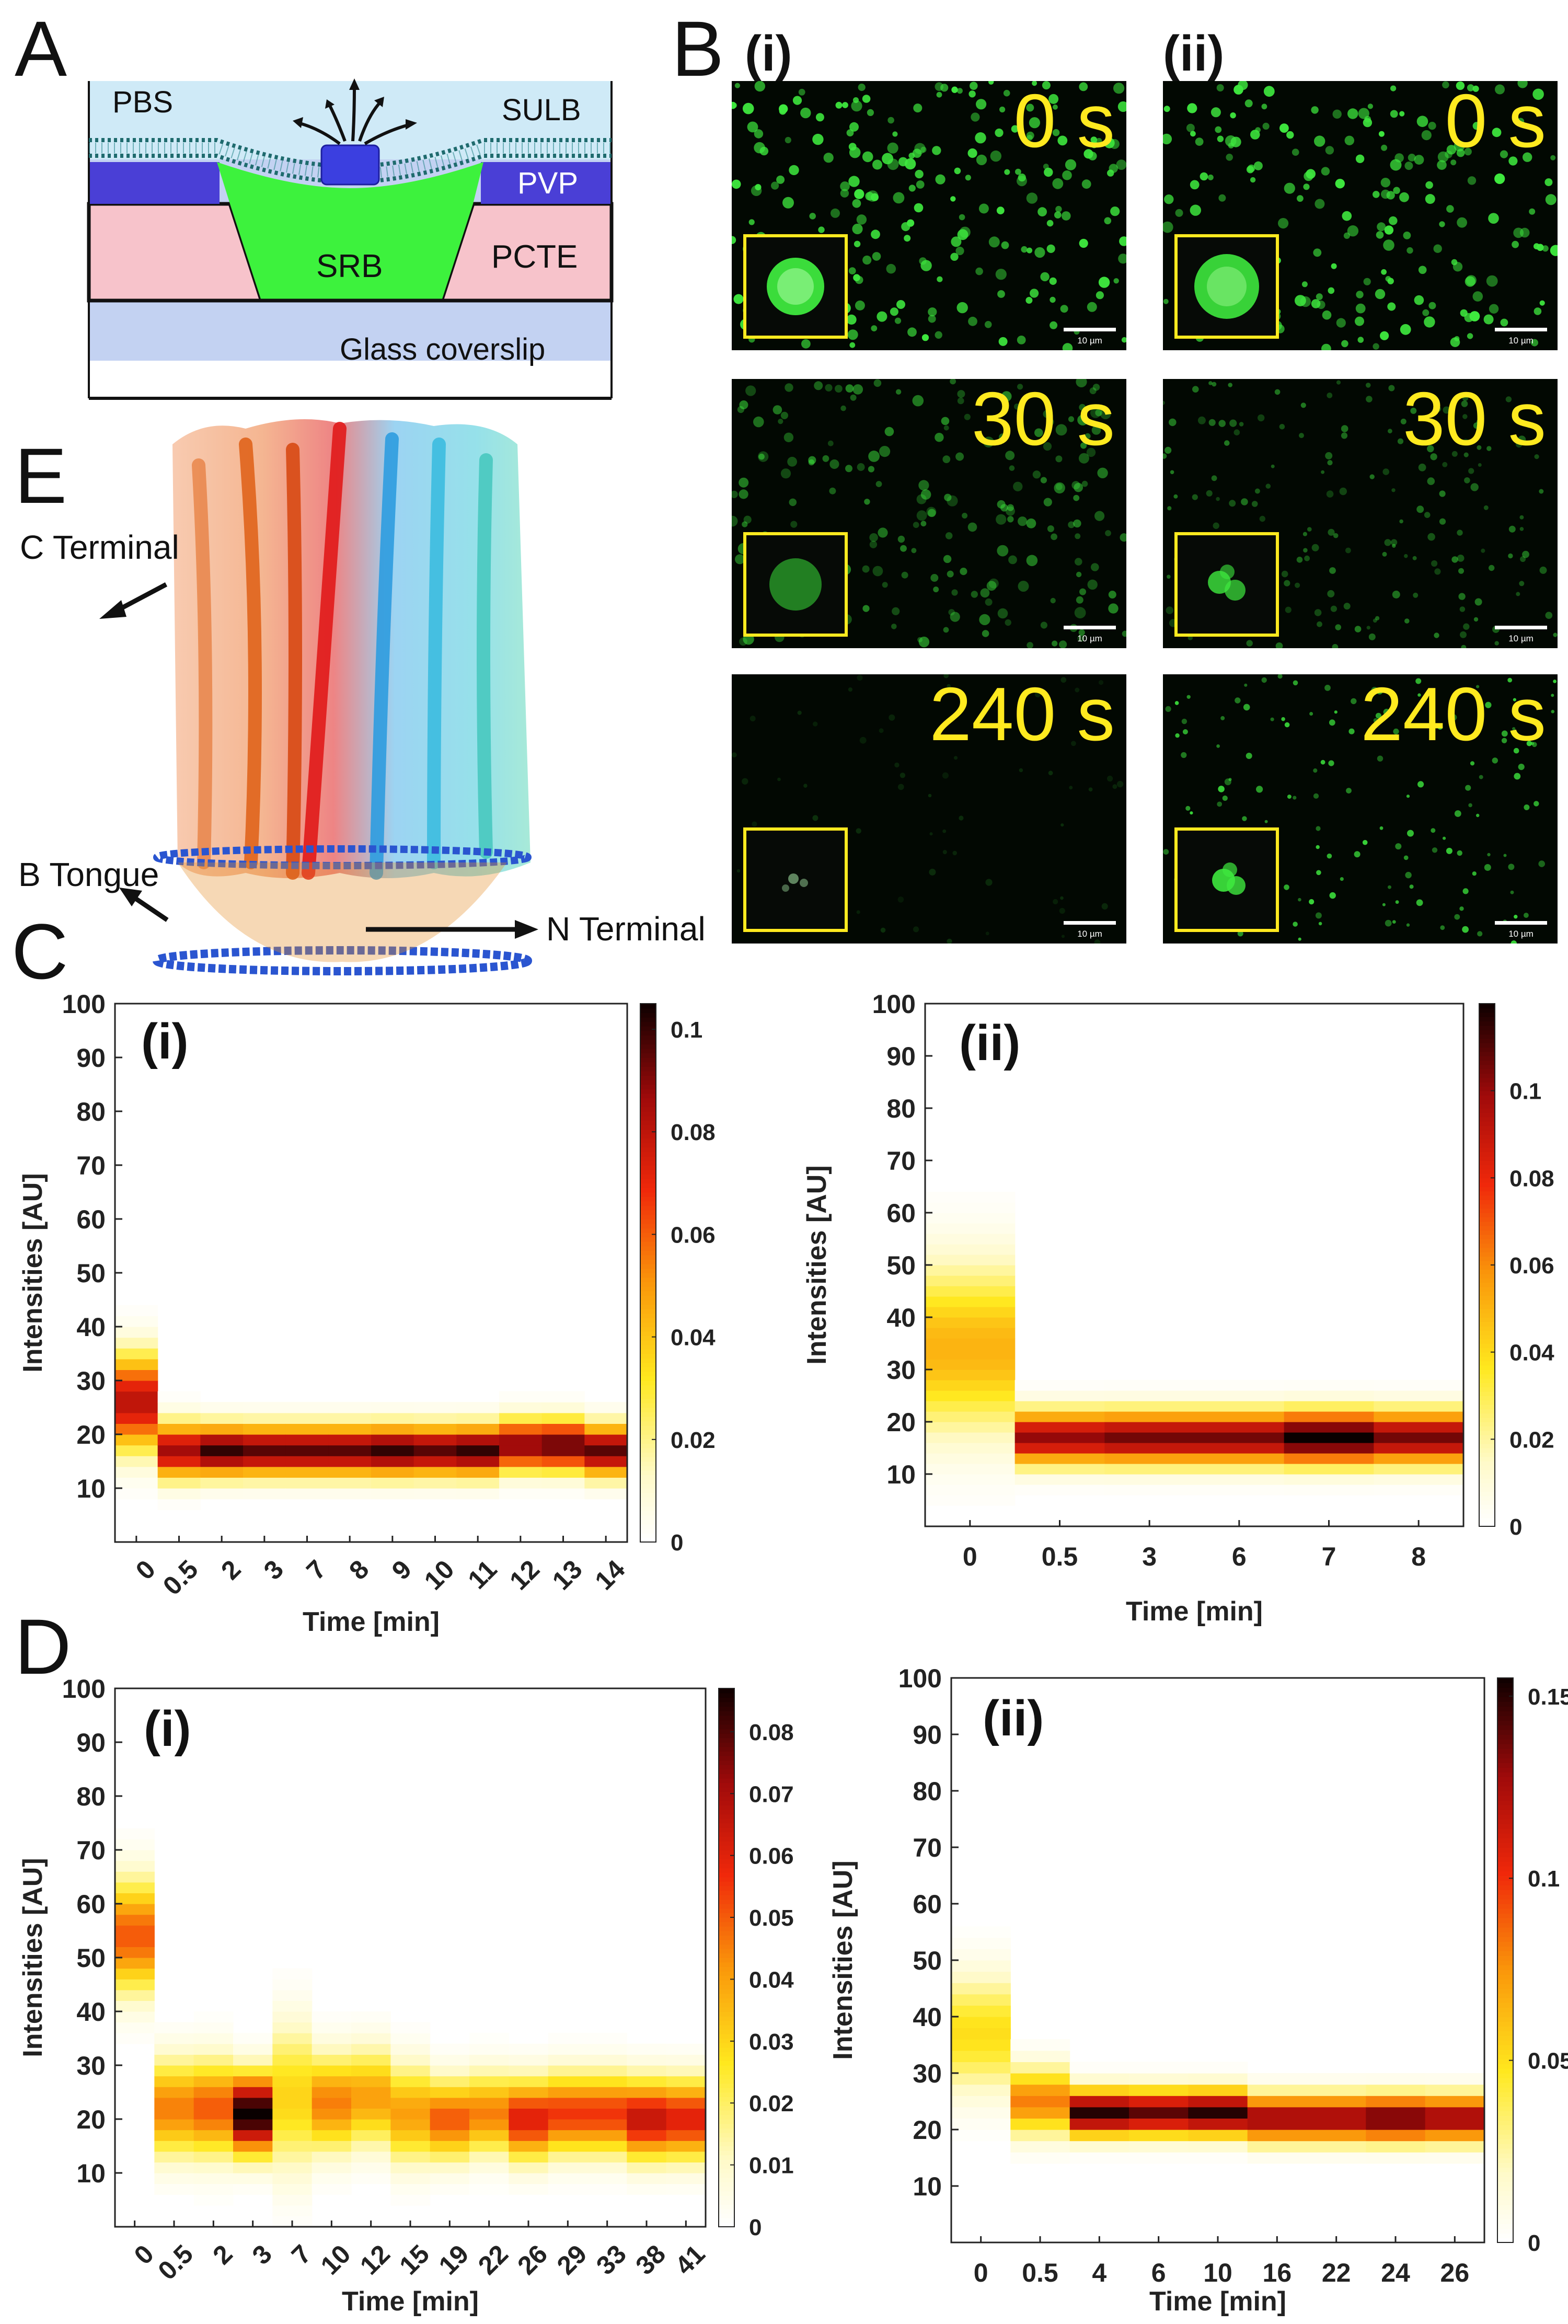  What do you see at coordinates (1329, 1556) in the screenshot?
I see `x-tick-label: 7` at bounding box center [1329, 1556].